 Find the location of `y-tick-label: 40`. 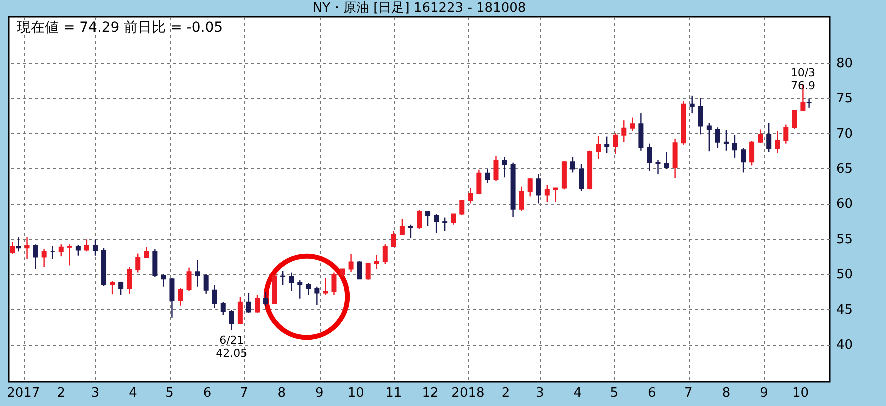

y-tick-label: 40 is located at coordinates (845, 346).